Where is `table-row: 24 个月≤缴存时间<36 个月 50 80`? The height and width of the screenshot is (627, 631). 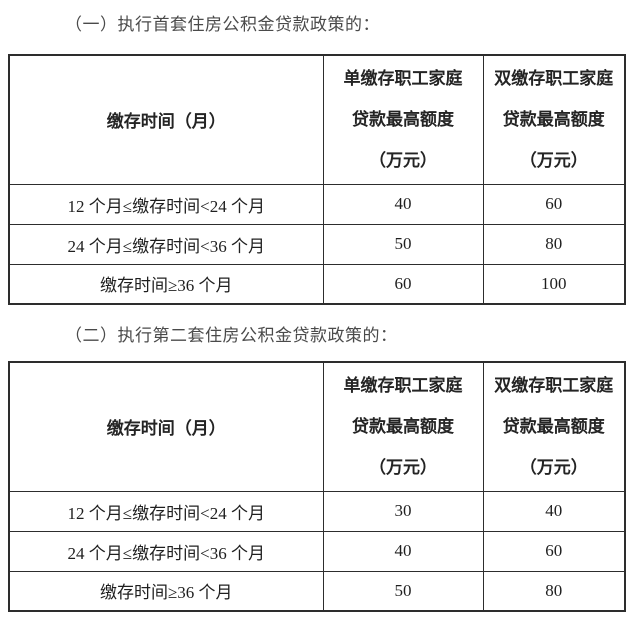 table-row: 24 个月≤缴存时间<36 个月 50 80 is located at coordinates (317, 244).